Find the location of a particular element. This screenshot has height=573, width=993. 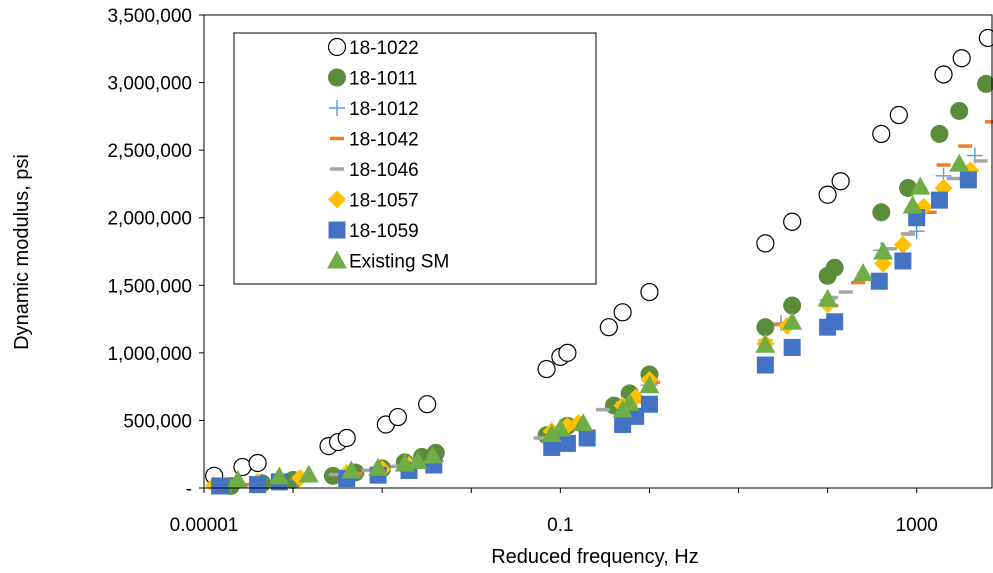

x-tick-label: 1000 is located at coordinates (917, 525).